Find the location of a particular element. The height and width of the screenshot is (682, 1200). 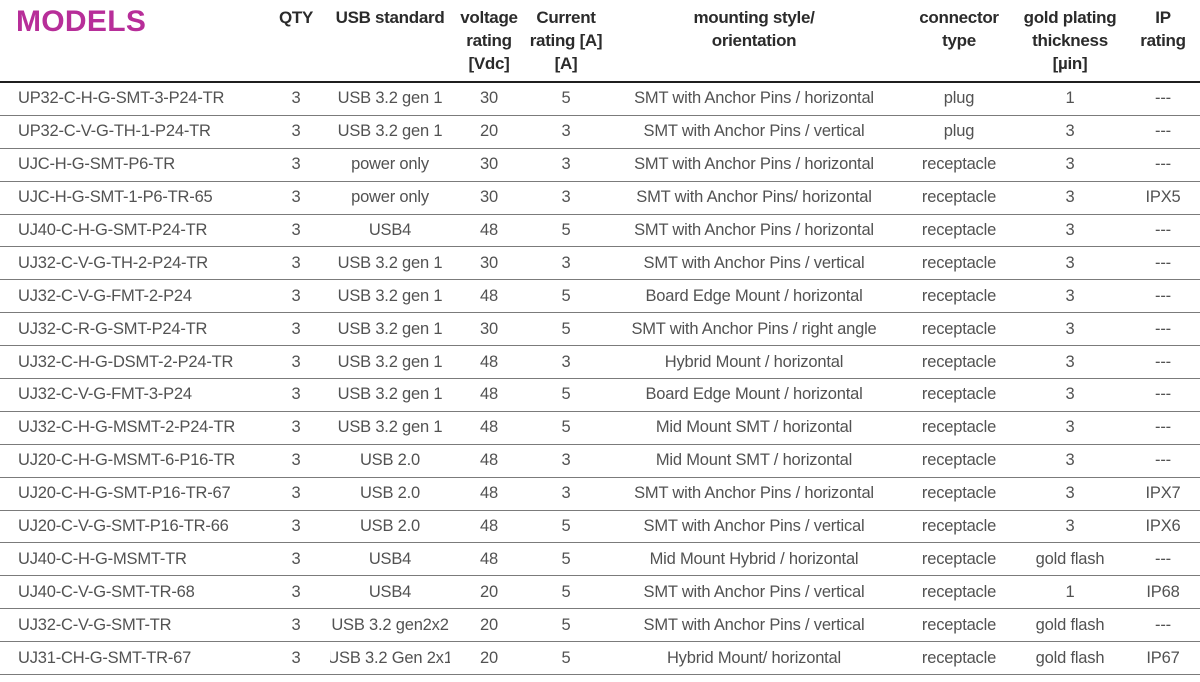

column-header-line: rating is located at coordinates (489, 40).